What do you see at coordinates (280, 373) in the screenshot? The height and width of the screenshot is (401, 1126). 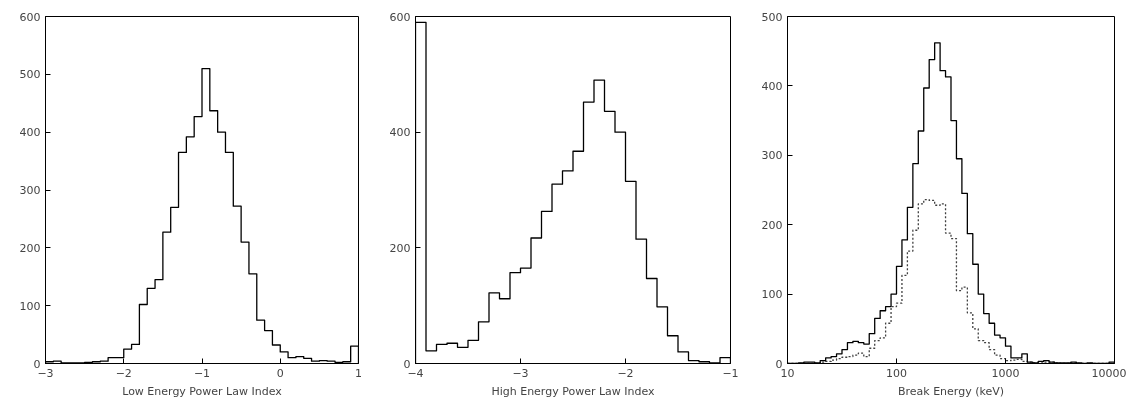 I see `x-tick-label: 0` at bounding box center [280, 373].